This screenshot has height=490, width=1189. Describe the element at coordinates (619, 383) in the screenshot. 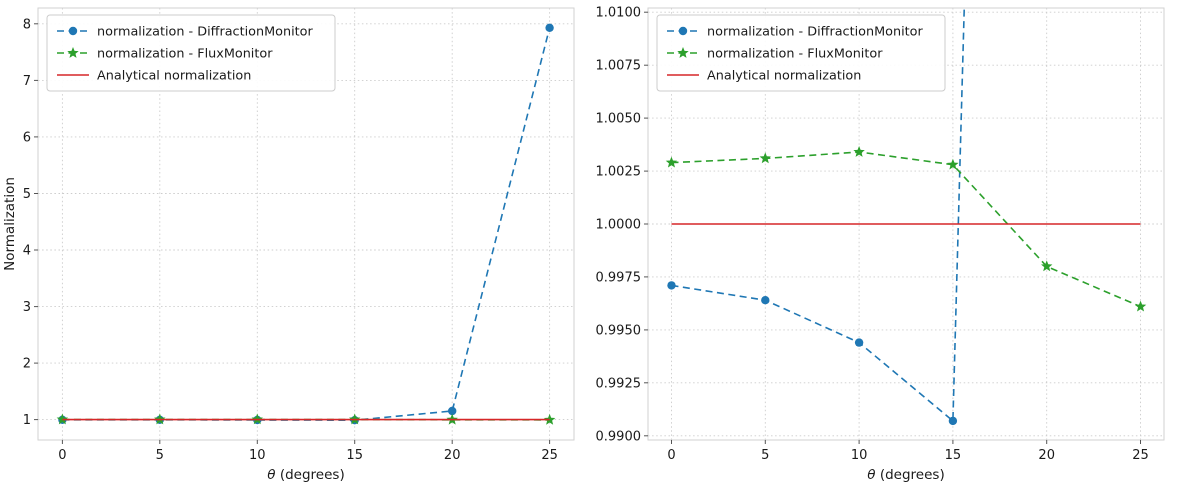

I see `y-tick-label: 0.9925` at that location.